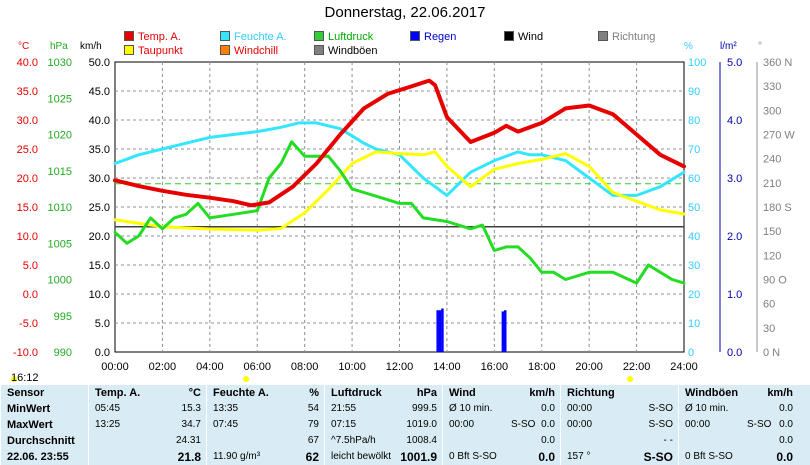 This screenshot has width=810, height=465. Describe the element at coordinates (99, 150) in the screenshot. I see `wind-tick-label: 35.0` at that location.